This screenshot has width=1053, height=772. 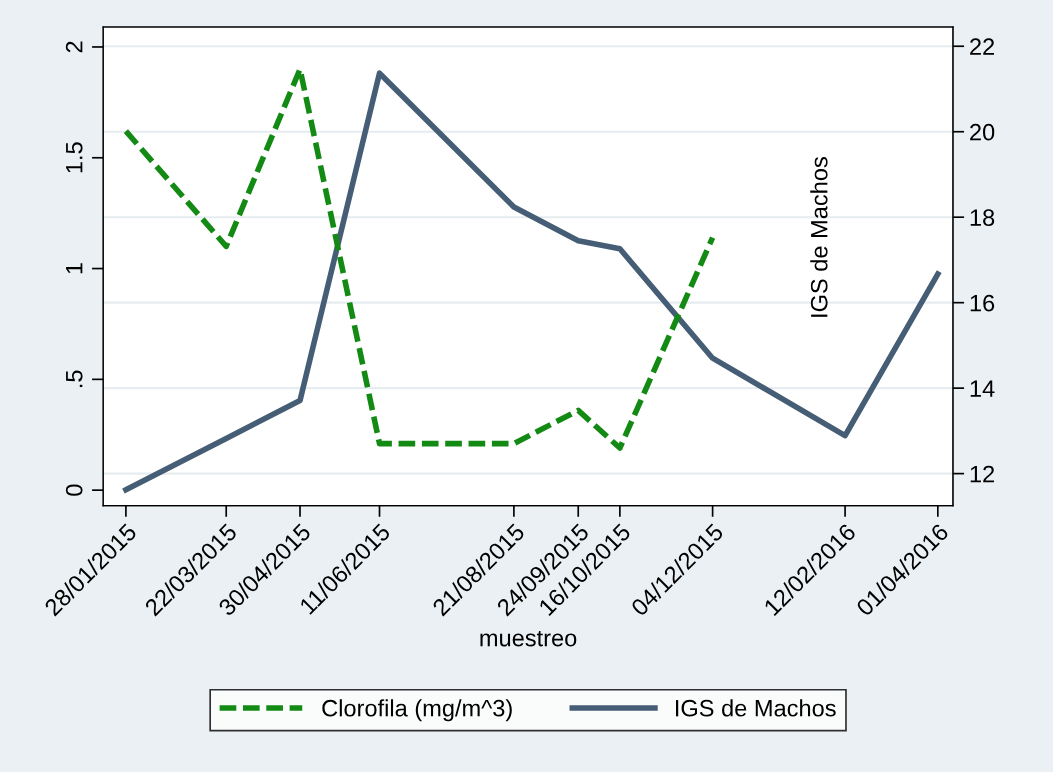 I want to click on y-tick-label: 2, so click(x=74, y=47).